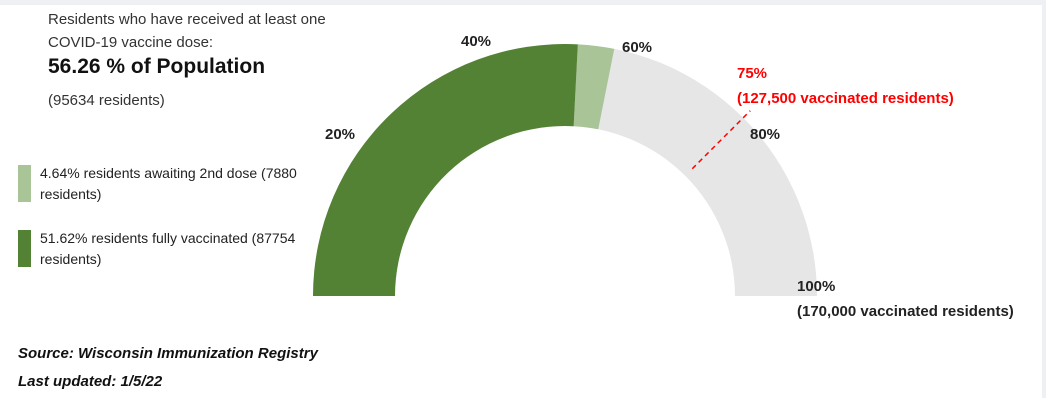 This screenshot has width=1046, height=398. What do you see at coordinates (476, 41) in the screenshot?
I see `tick-label-40: 40%` at bounding box center [476, 41].